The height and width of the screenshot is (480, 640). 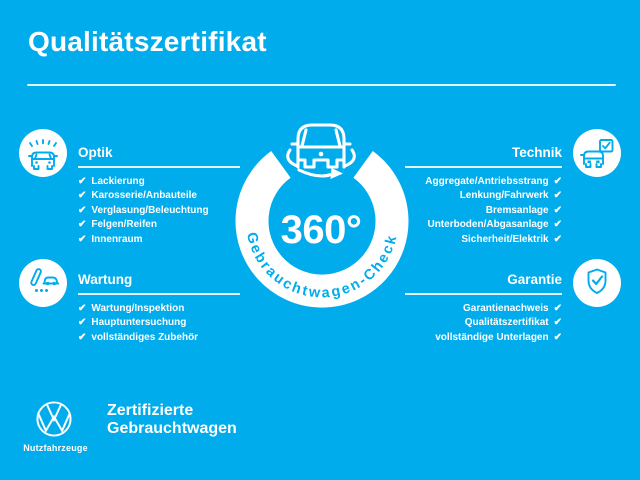 I want to click on check-item: ✔ Wartung/Inspektion, so click(x=159, y=308).